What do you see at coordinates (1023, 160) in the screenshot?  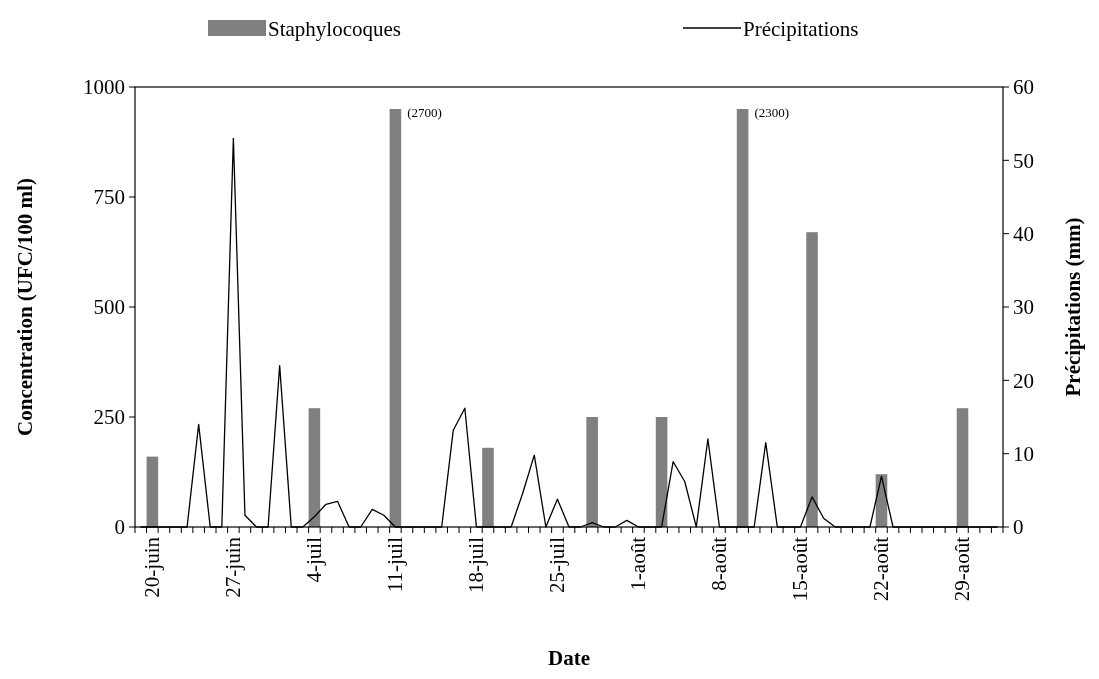 I see `y2-tick-label: 50` at bounding box center [1023, 160].